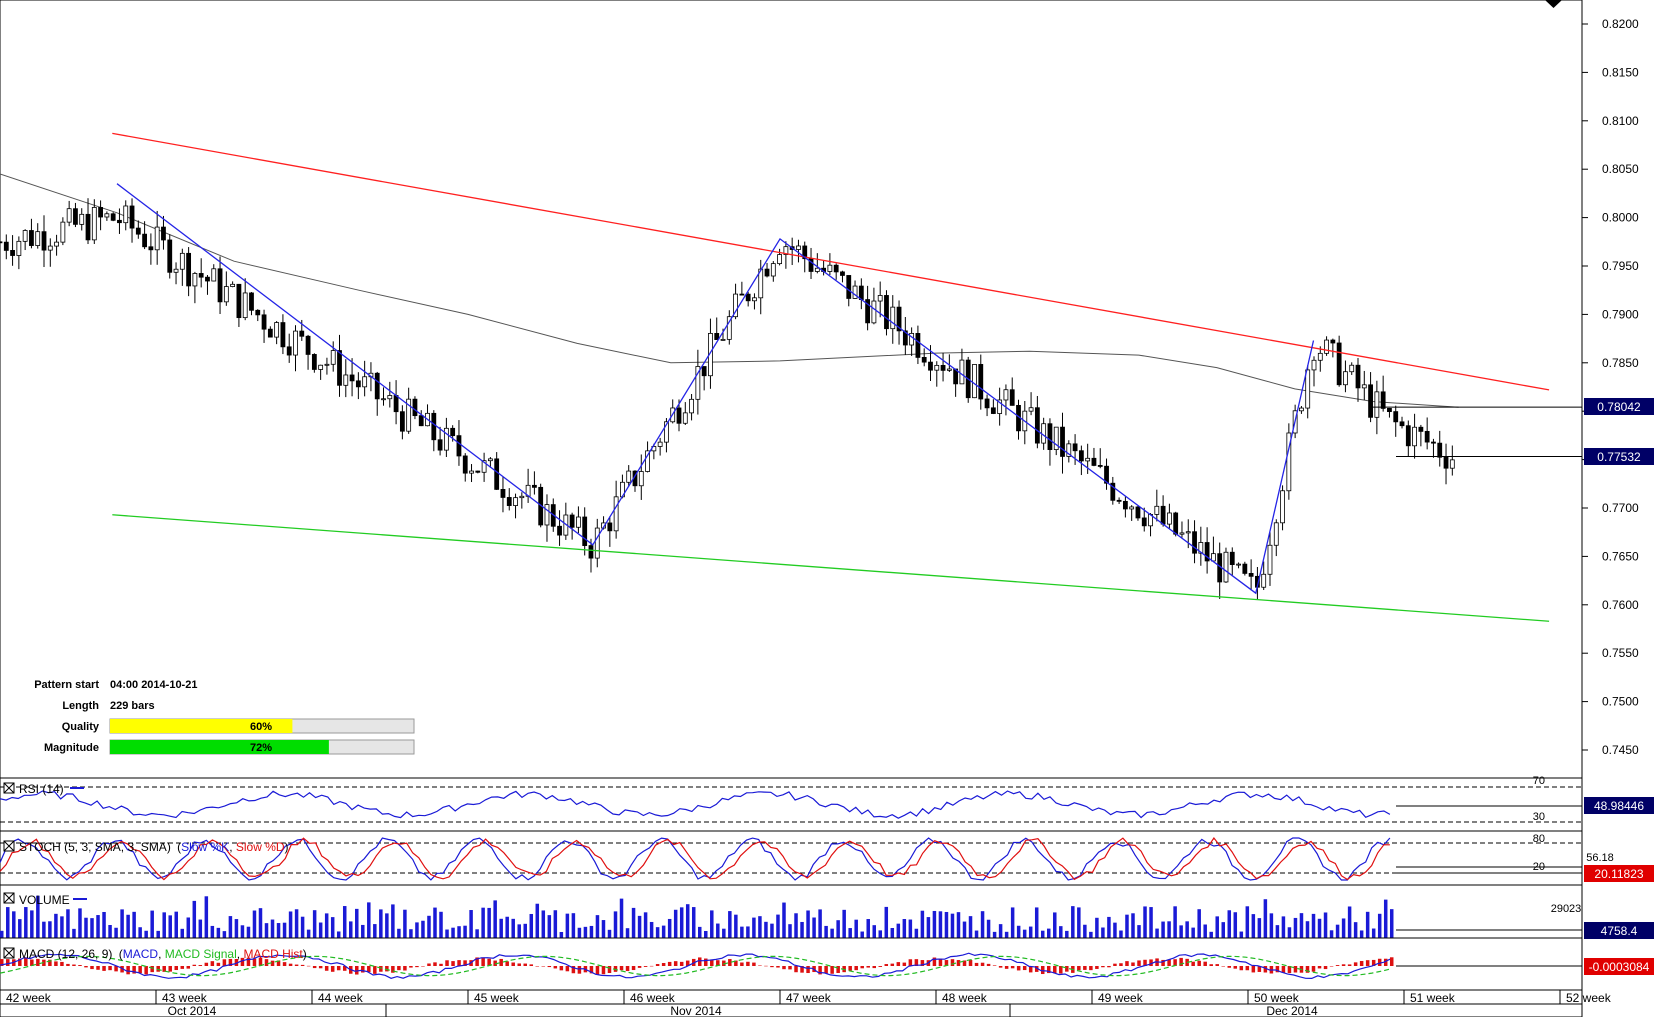  I want to click on macd-toggle-icon, so click(9, 953).